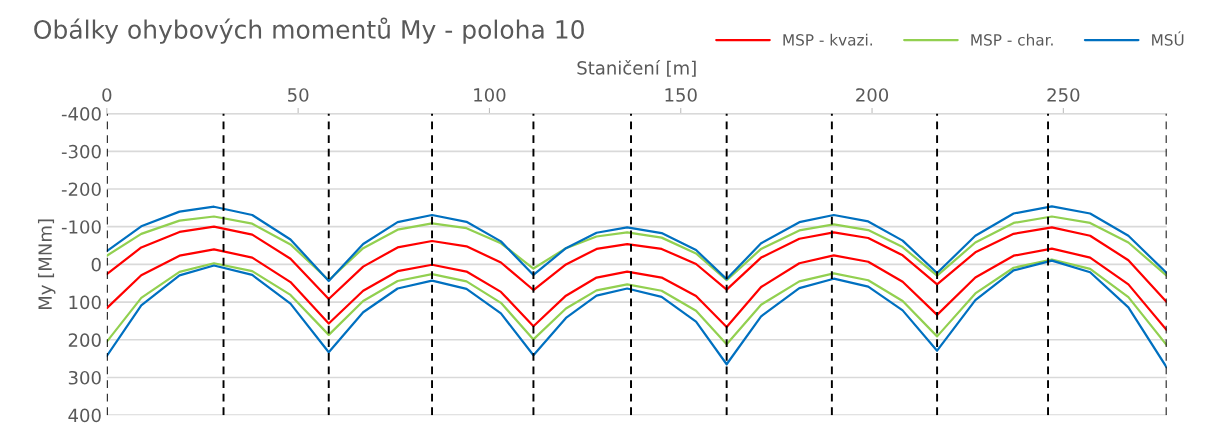 Image resolution: width=1214 pixels, height=437 pixels. Describe the element at coordinates (84, 377) in the screenshot. I see `y-tick-label: 300` at that location.